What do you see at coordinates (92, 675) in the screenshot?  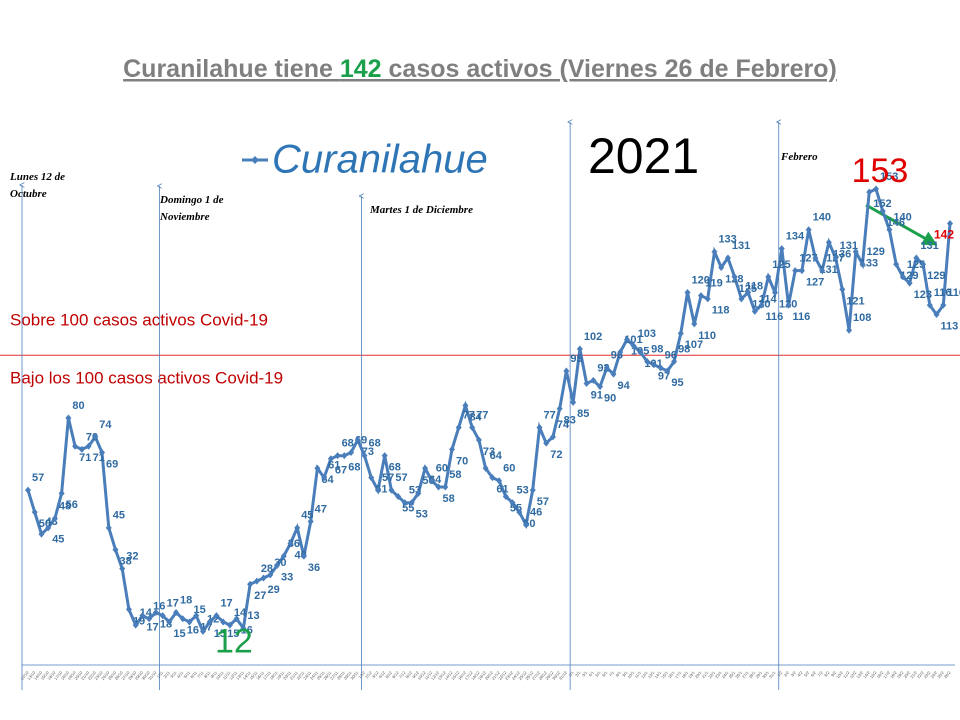 I see `x-tick-label: 22/10` at bounding box center [92, 675].